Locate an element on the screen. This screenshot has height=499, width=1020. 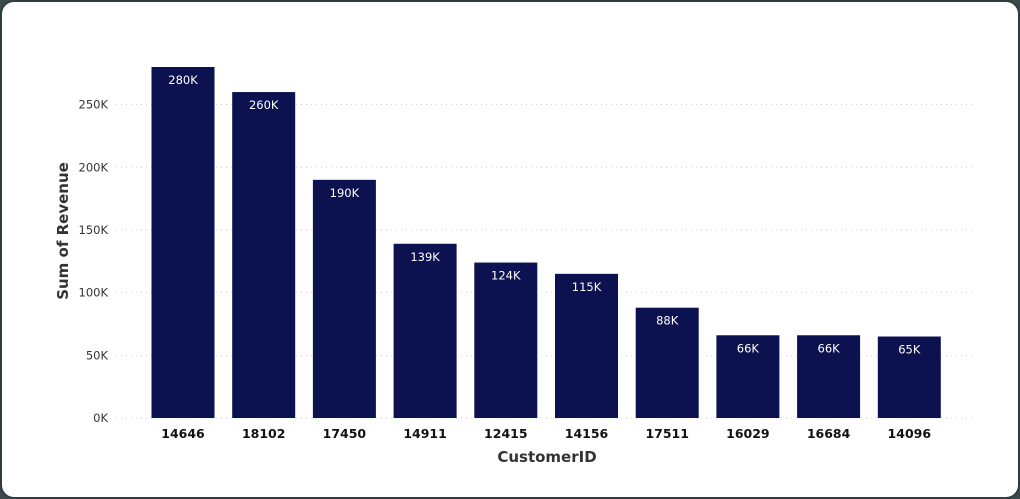
x-tick-label-12415: 12415 is located at coordinates (506, 433).